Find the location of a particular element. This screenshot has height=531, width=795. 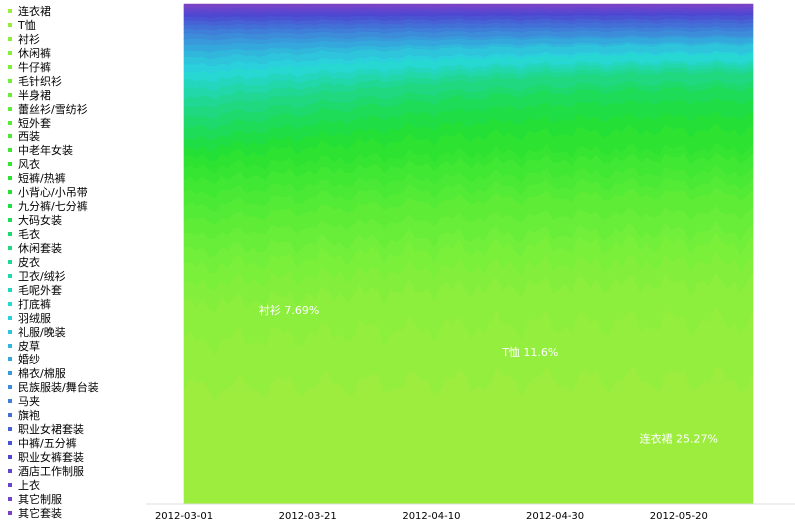

legend-item: 西装 is located at coordinates (76, 137).